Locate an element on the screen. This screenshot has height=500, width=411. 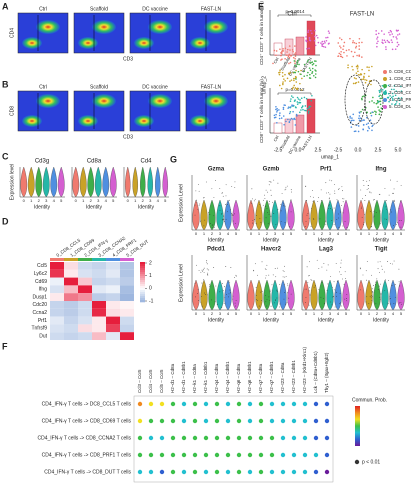
bar is located at coordinates (278, 128).